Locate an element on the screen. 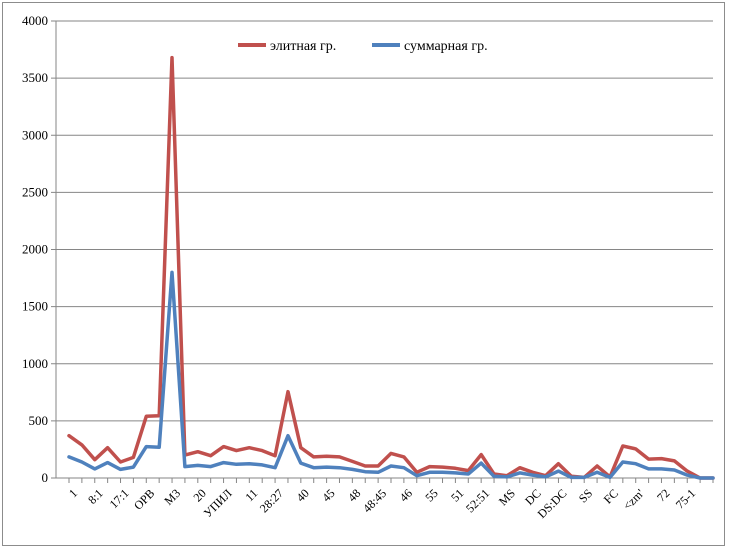  y-axis: 0 500 1000 1500 2000 2500 3000 3500 4000 is located at coordinates (39, 249).